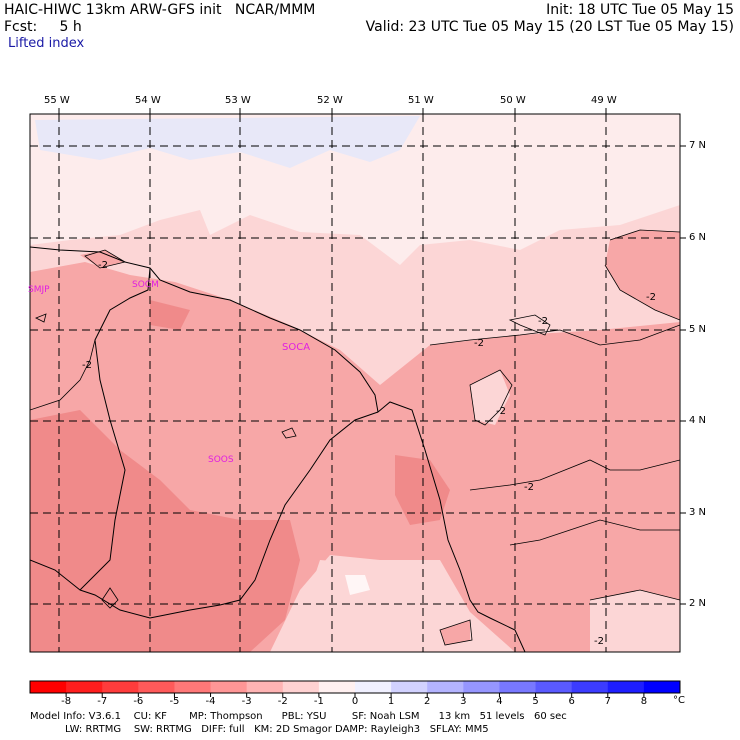  Describe the element at coordinates (698, 603) in the screenshot. I see `lat-label: 2 N` at that location.